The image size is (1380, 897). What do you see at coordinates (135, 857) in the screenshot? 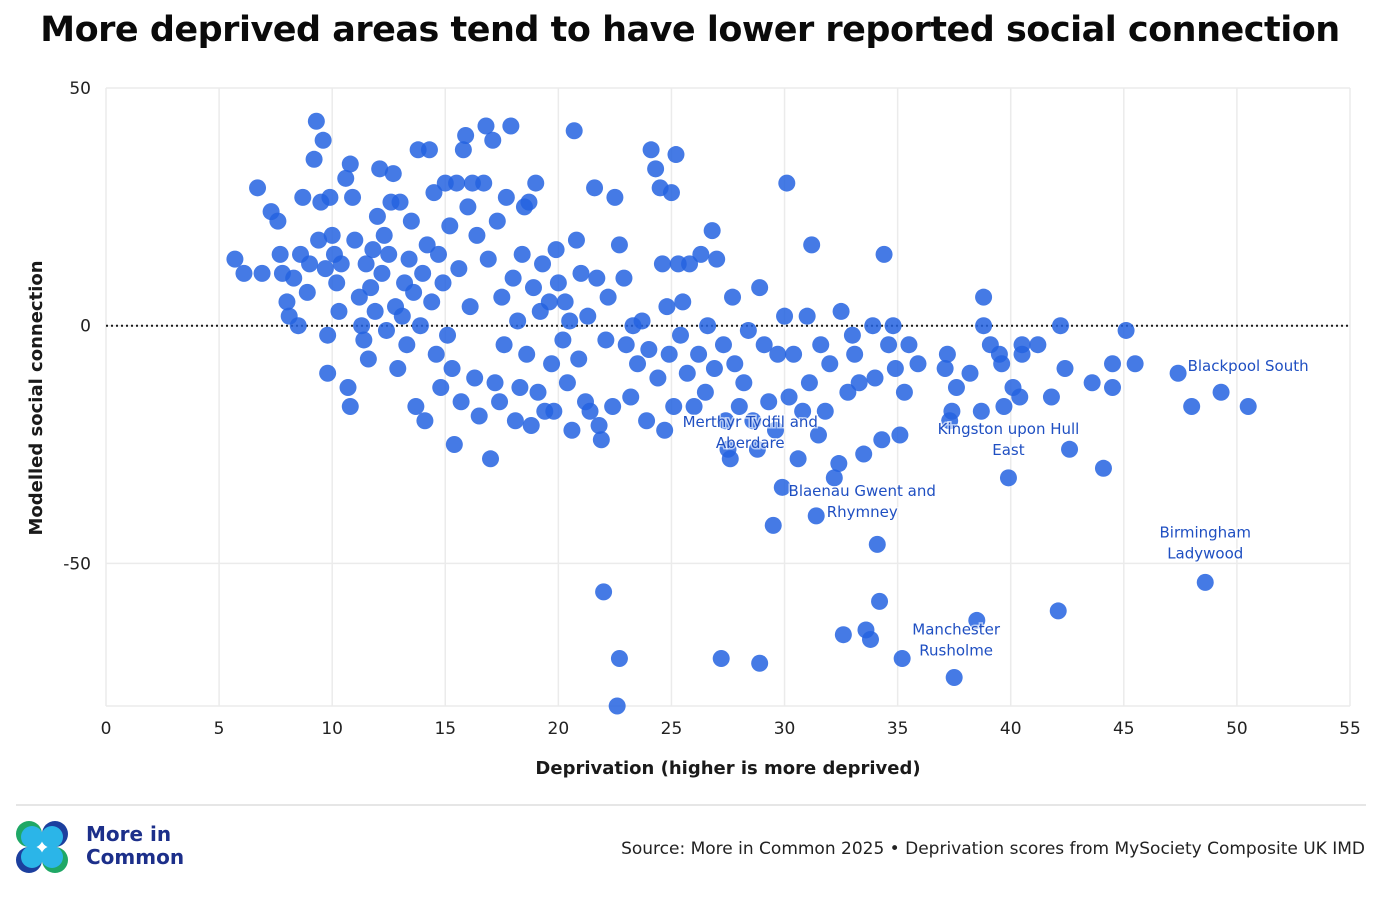
I see `brand-line-2: Common` at bounding box center [135, 857].